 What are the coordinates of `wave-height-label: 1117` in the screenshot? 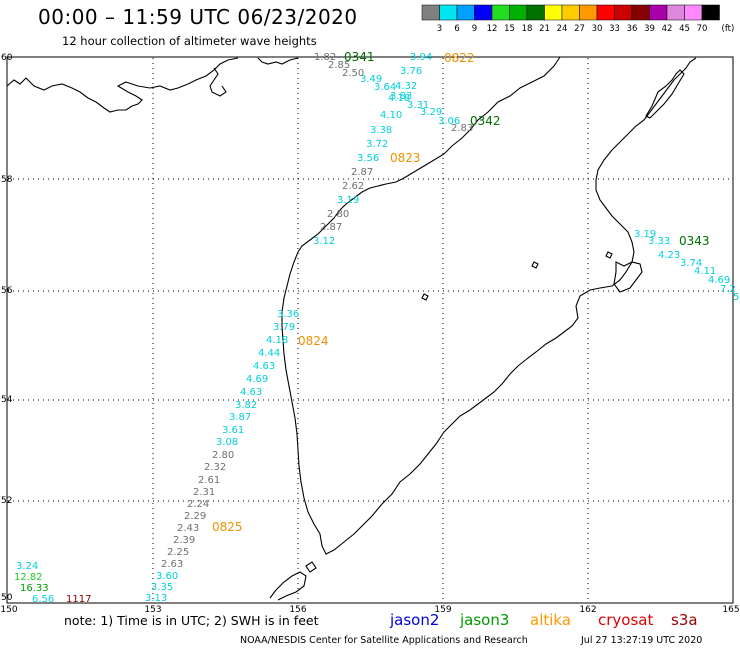 It's located at (78, 599).